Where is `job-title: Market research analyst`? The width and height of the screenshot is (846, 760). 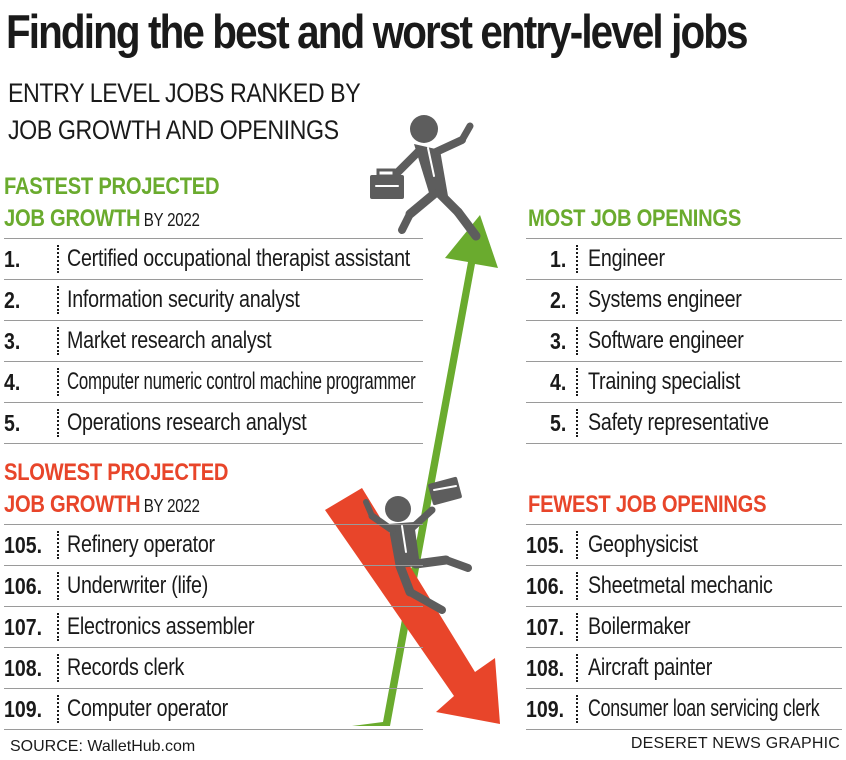 job-title: Market research analyst is located at coordinates (169, 340).